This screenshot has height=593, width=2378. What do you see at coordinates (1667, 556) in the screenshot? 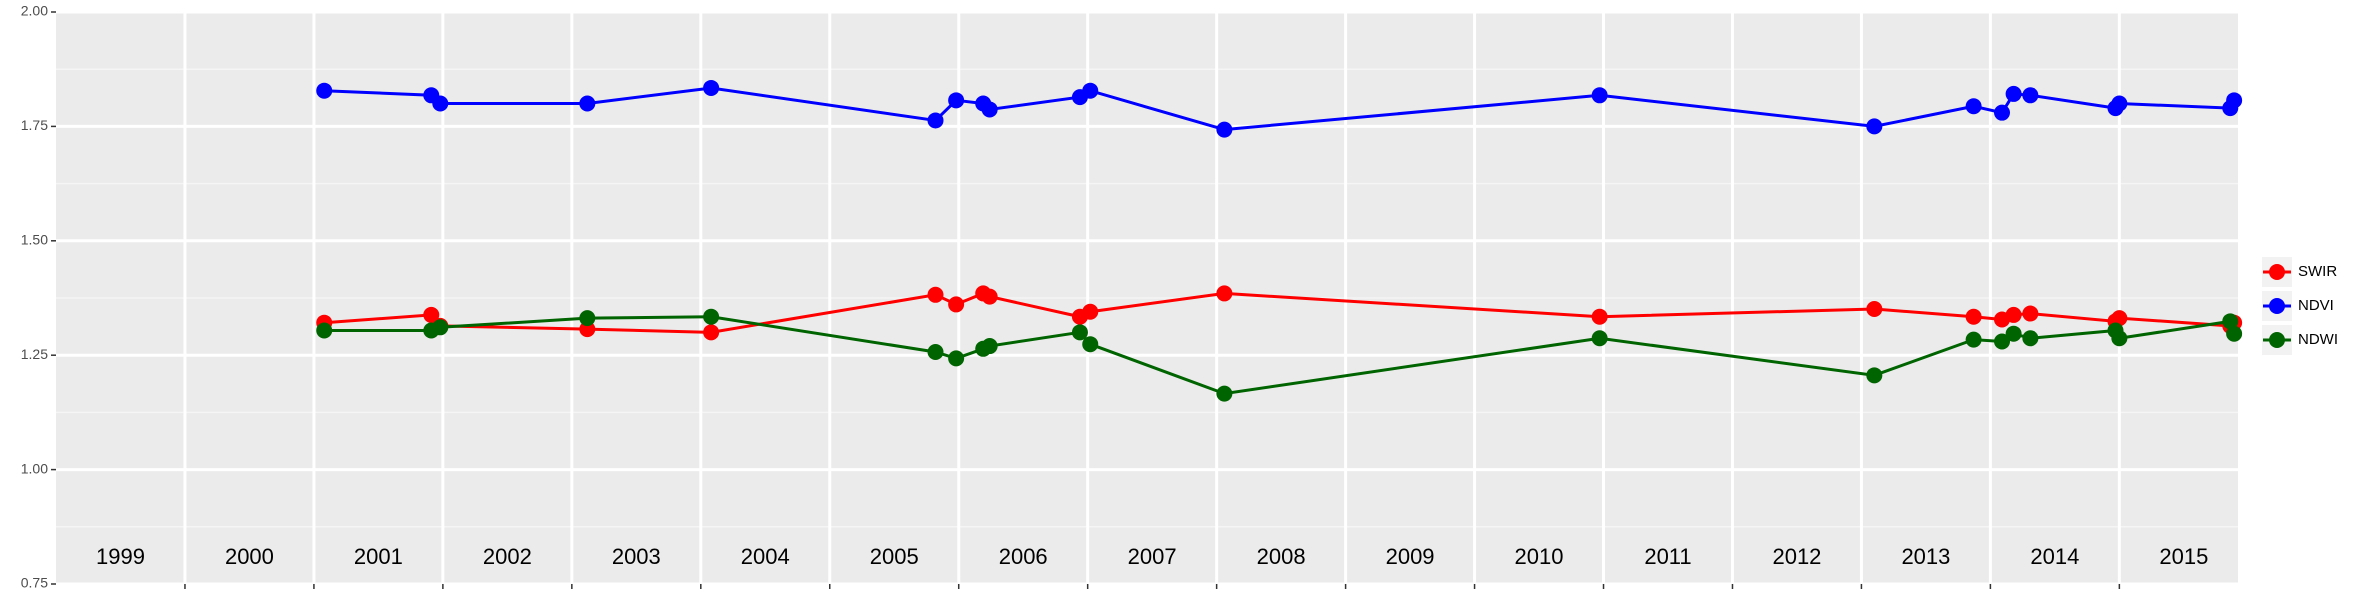
I see `year-label: 2011` at bounding box center [1667, 556].